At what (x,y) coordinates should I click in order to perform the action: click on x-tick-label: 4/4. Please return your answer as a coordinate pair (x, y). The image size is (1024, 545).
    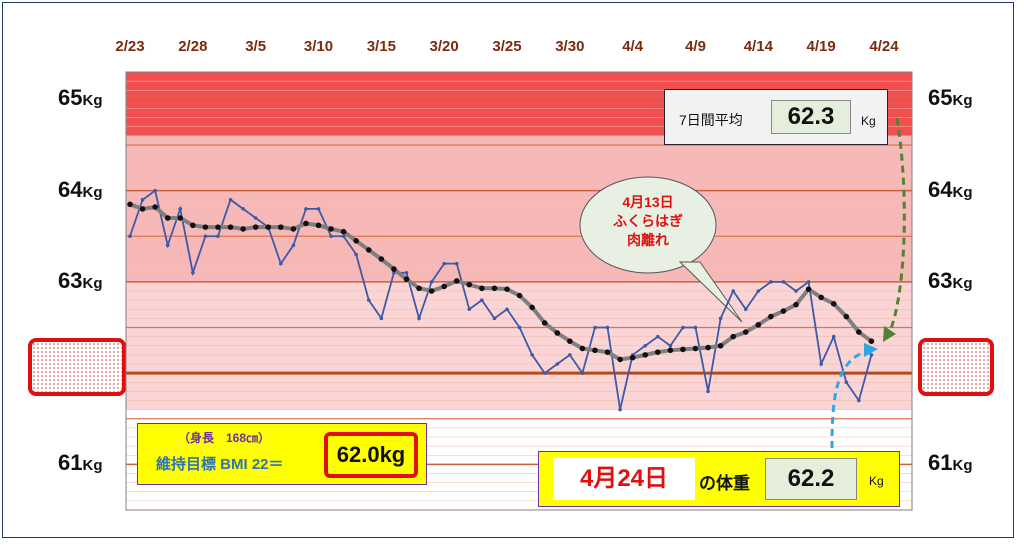
    Looking at the image, I should click on (633, 46).